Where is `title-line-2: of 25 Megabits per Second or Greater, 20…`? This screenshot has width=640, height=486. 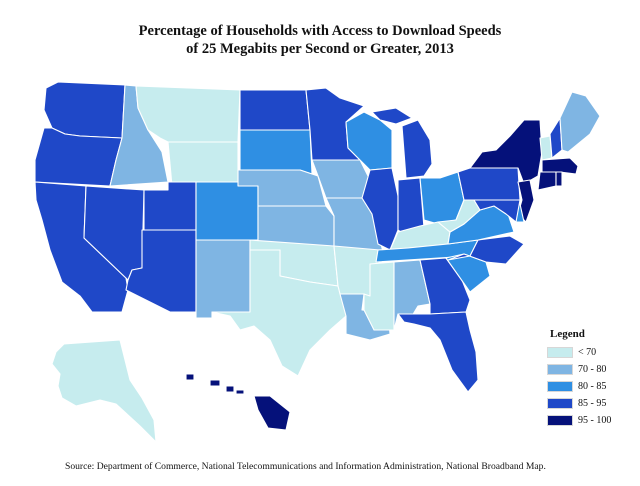 title-line-2: of 25 Megabits per Second or Greater, 20… is located at coordinates (320, 49).